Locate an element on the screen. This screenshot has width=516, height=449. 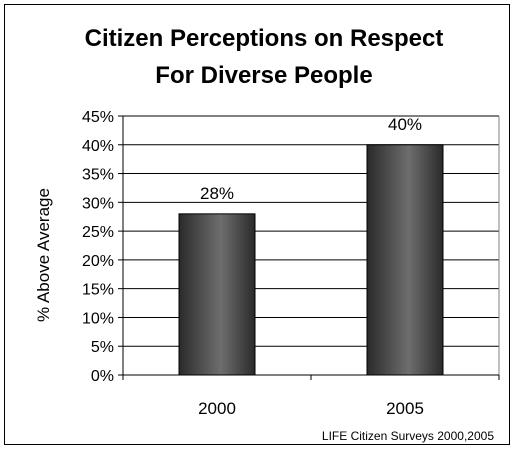
data-labels: 28% 40% is located at coordinates (311, 159).